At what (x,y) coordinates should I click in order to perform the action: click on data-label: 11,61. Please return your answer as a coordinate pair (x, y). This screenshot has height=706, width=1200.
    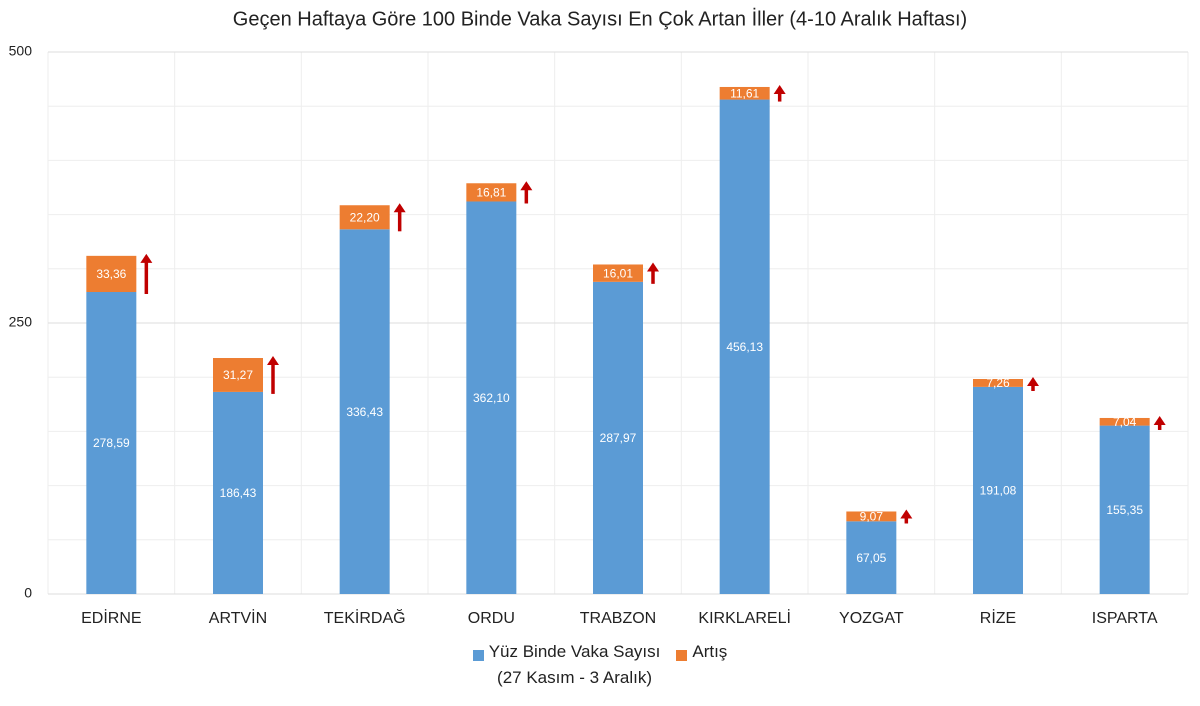
    Looking at the image, I should click on (744, 93).